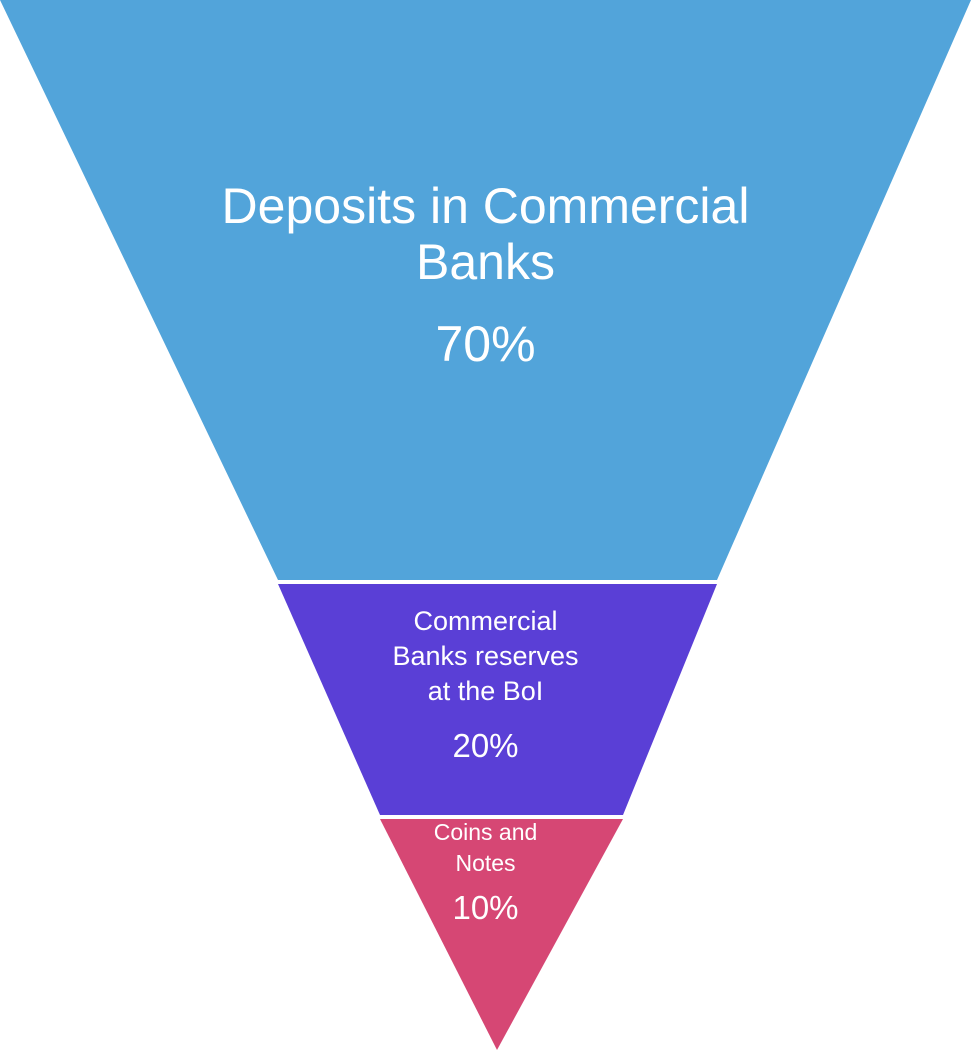 The width and height of the screenshot is (971, 1058). Describe the element at coordinates (485, 206) in the screenshot. I see `layer-deposits-label-line-1: Deposits in Commercial` at that location.